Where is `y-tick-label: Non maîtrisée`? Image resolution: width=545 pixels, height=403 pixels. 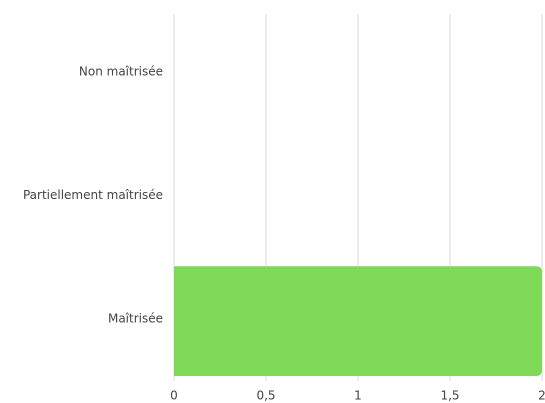 y-tick-label: Non maîtrisée is located at coordinates (121, 71).